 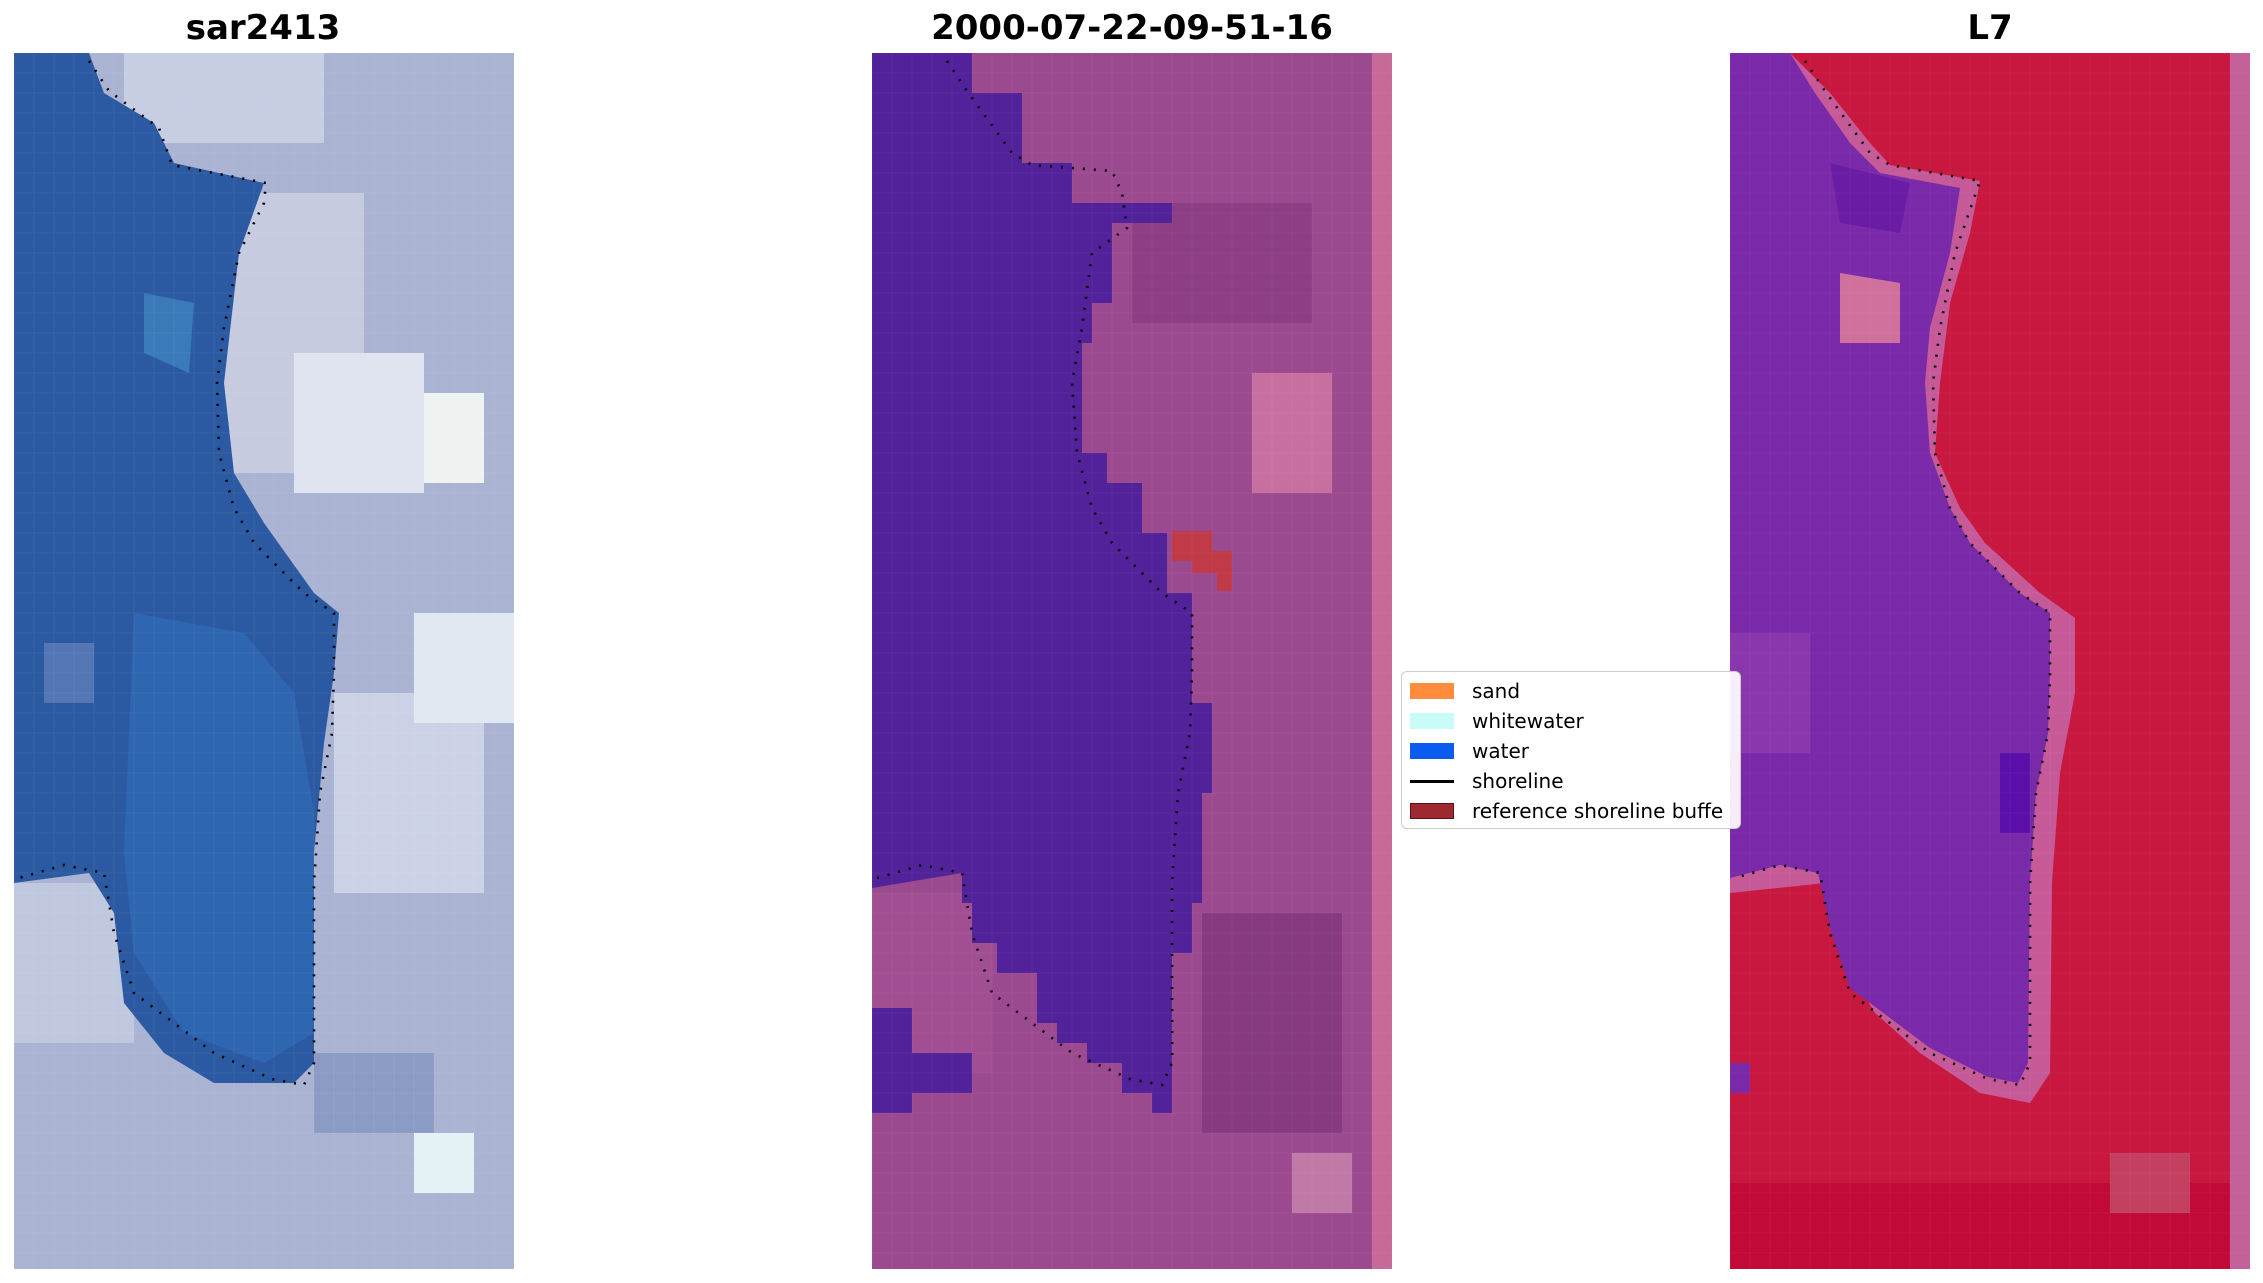 What do you see at coordinates (1500, 751) in the screenshot?
I see `legend-label-water: water` at bounding box center [1500, 751].